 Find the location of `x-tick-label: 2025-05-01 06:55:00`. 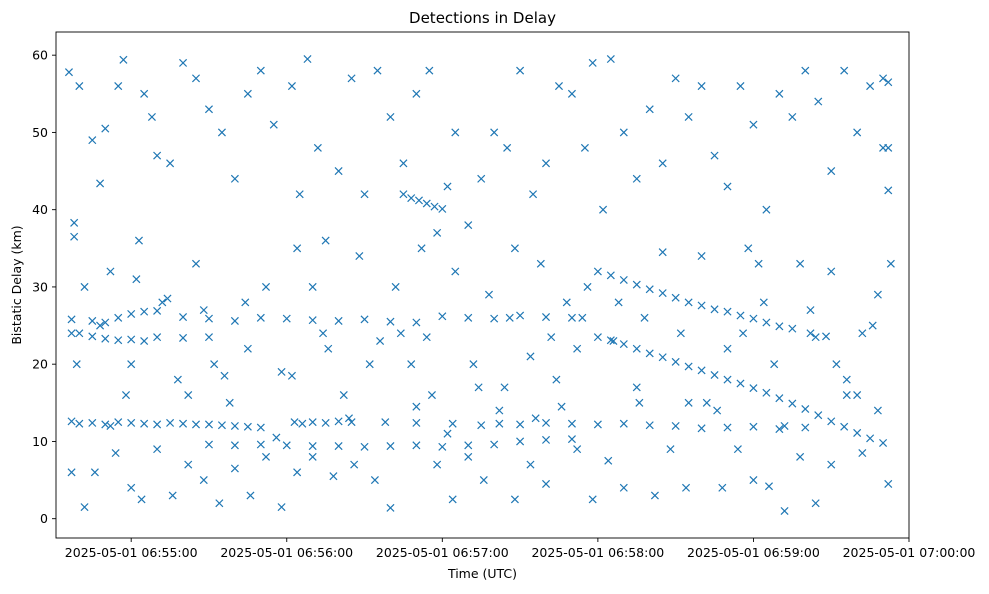

x-tick-label: 2025-05-01 06:55:00 is located at coordinates (131, 552).